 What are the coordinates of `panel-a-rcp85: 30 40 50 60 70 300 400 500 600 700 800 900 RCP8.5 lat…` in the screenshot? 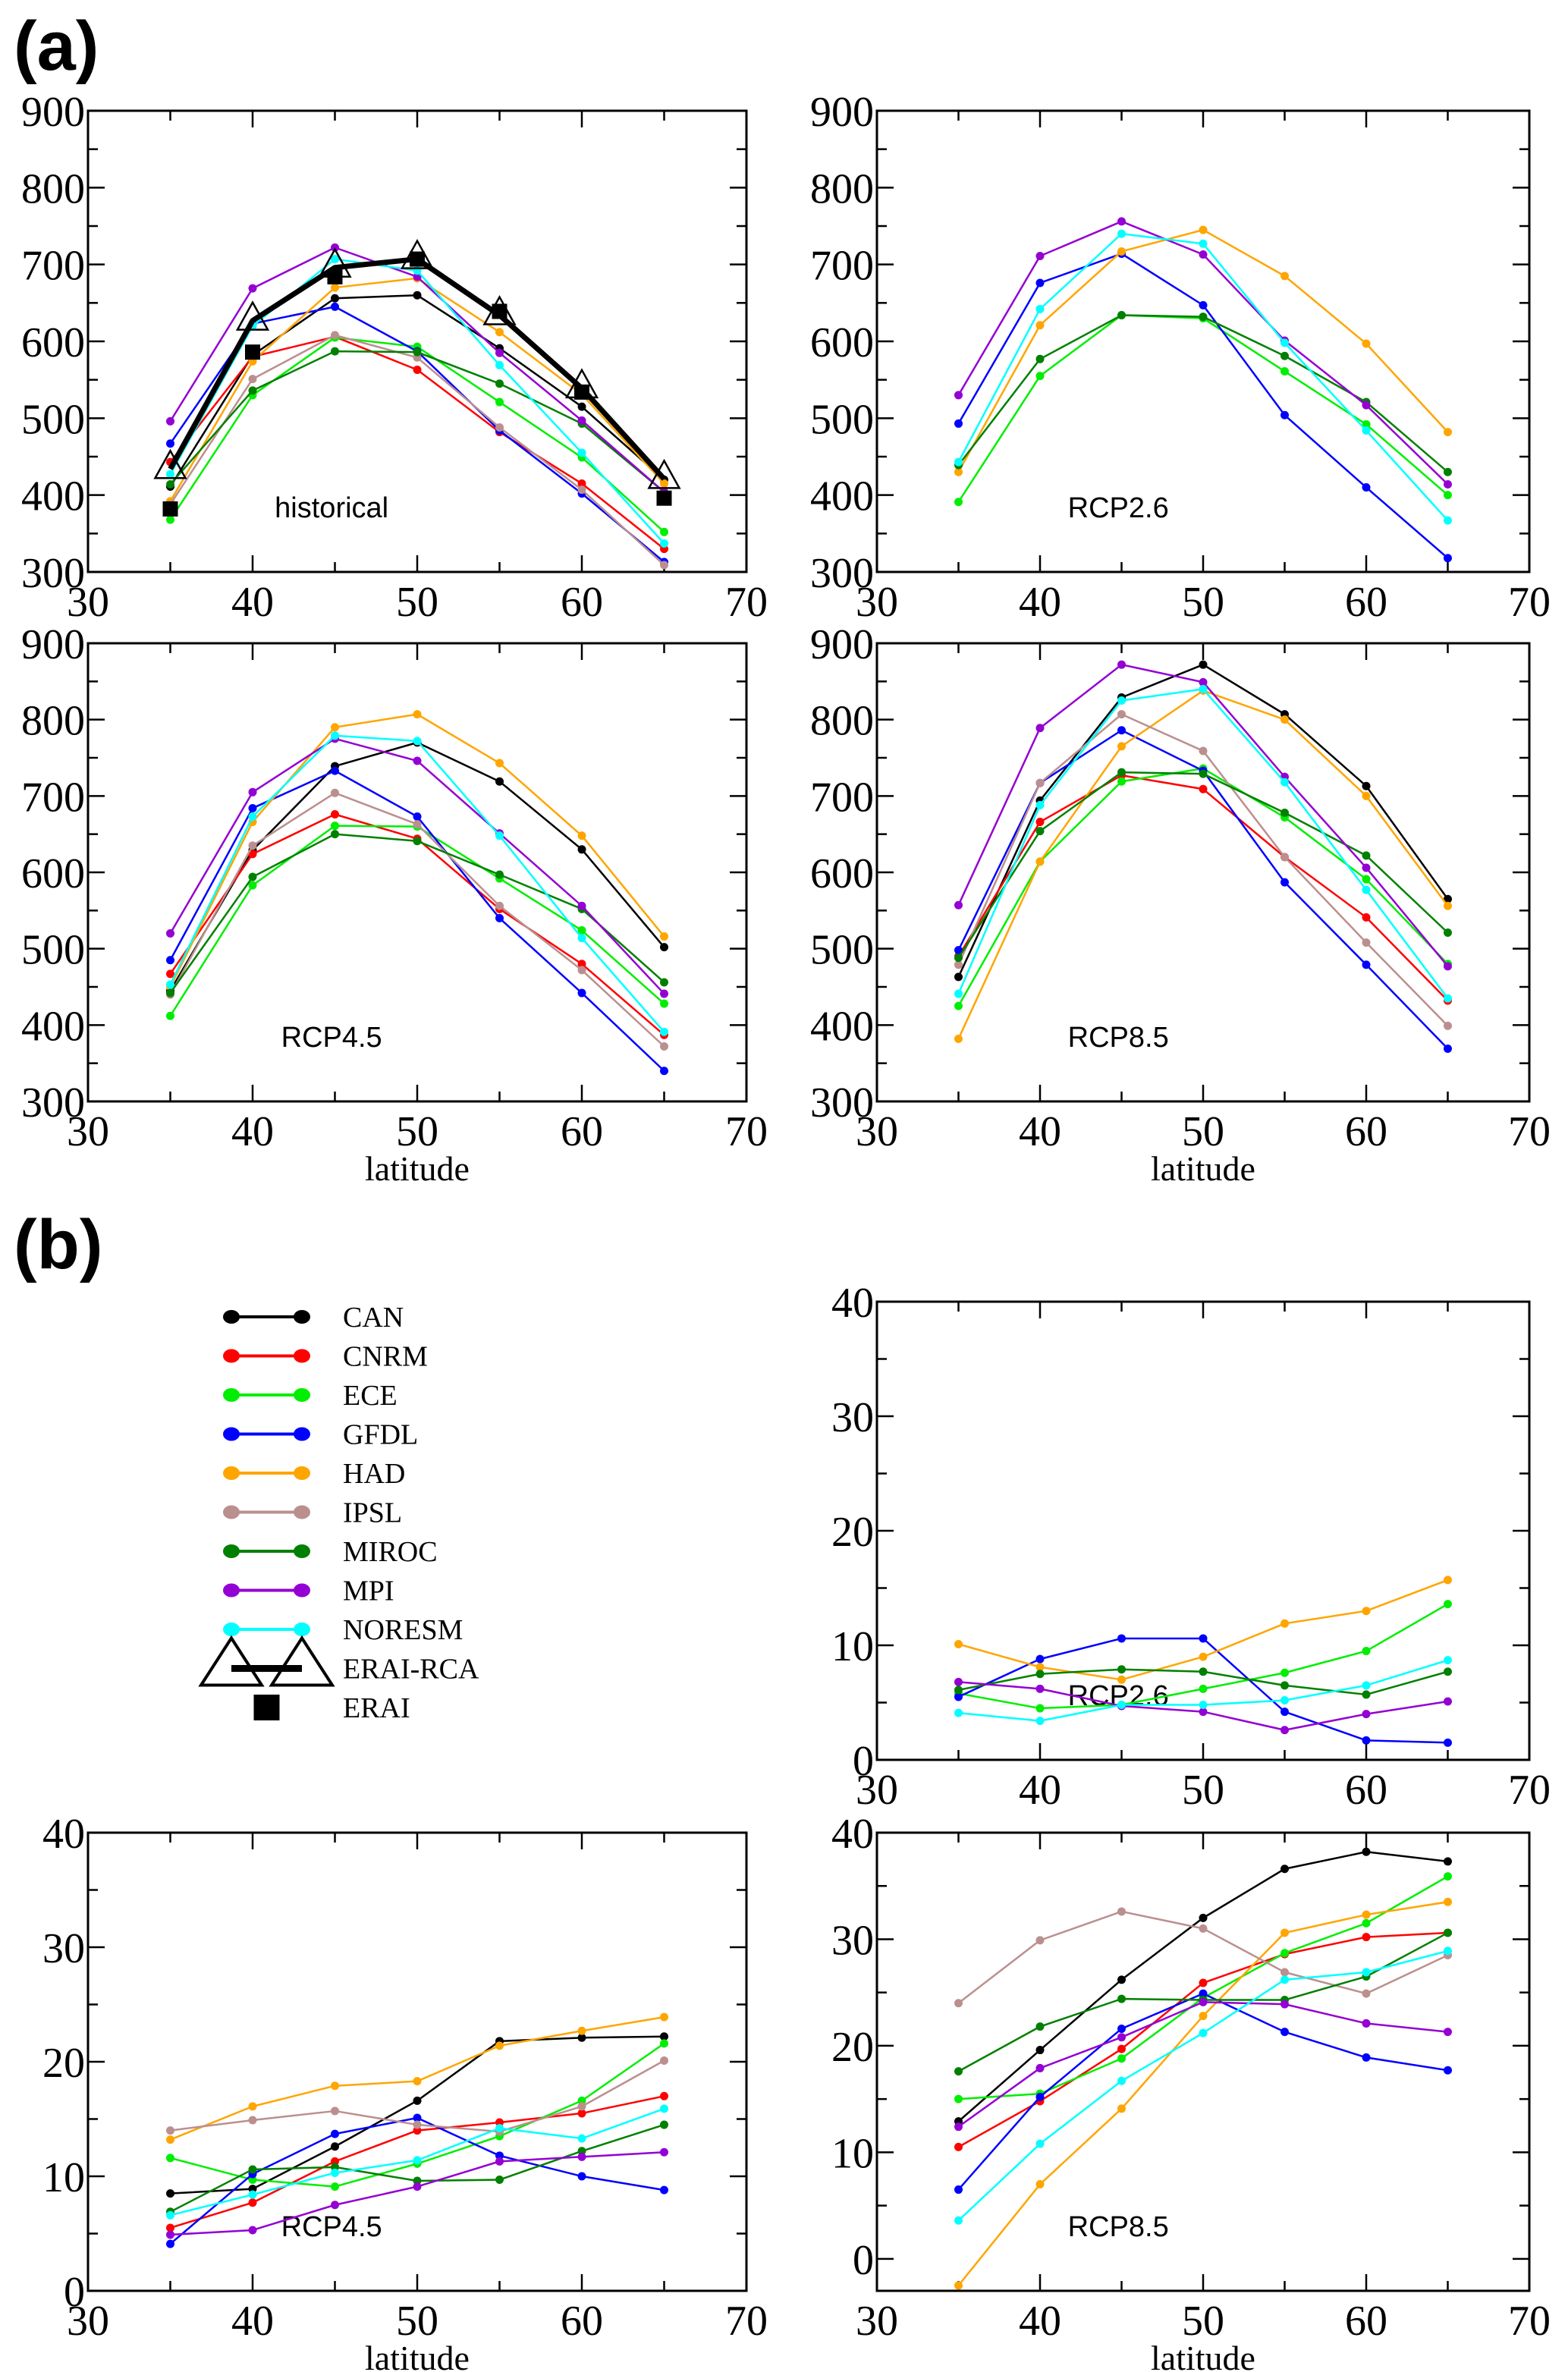 It's located at (1181, 905).